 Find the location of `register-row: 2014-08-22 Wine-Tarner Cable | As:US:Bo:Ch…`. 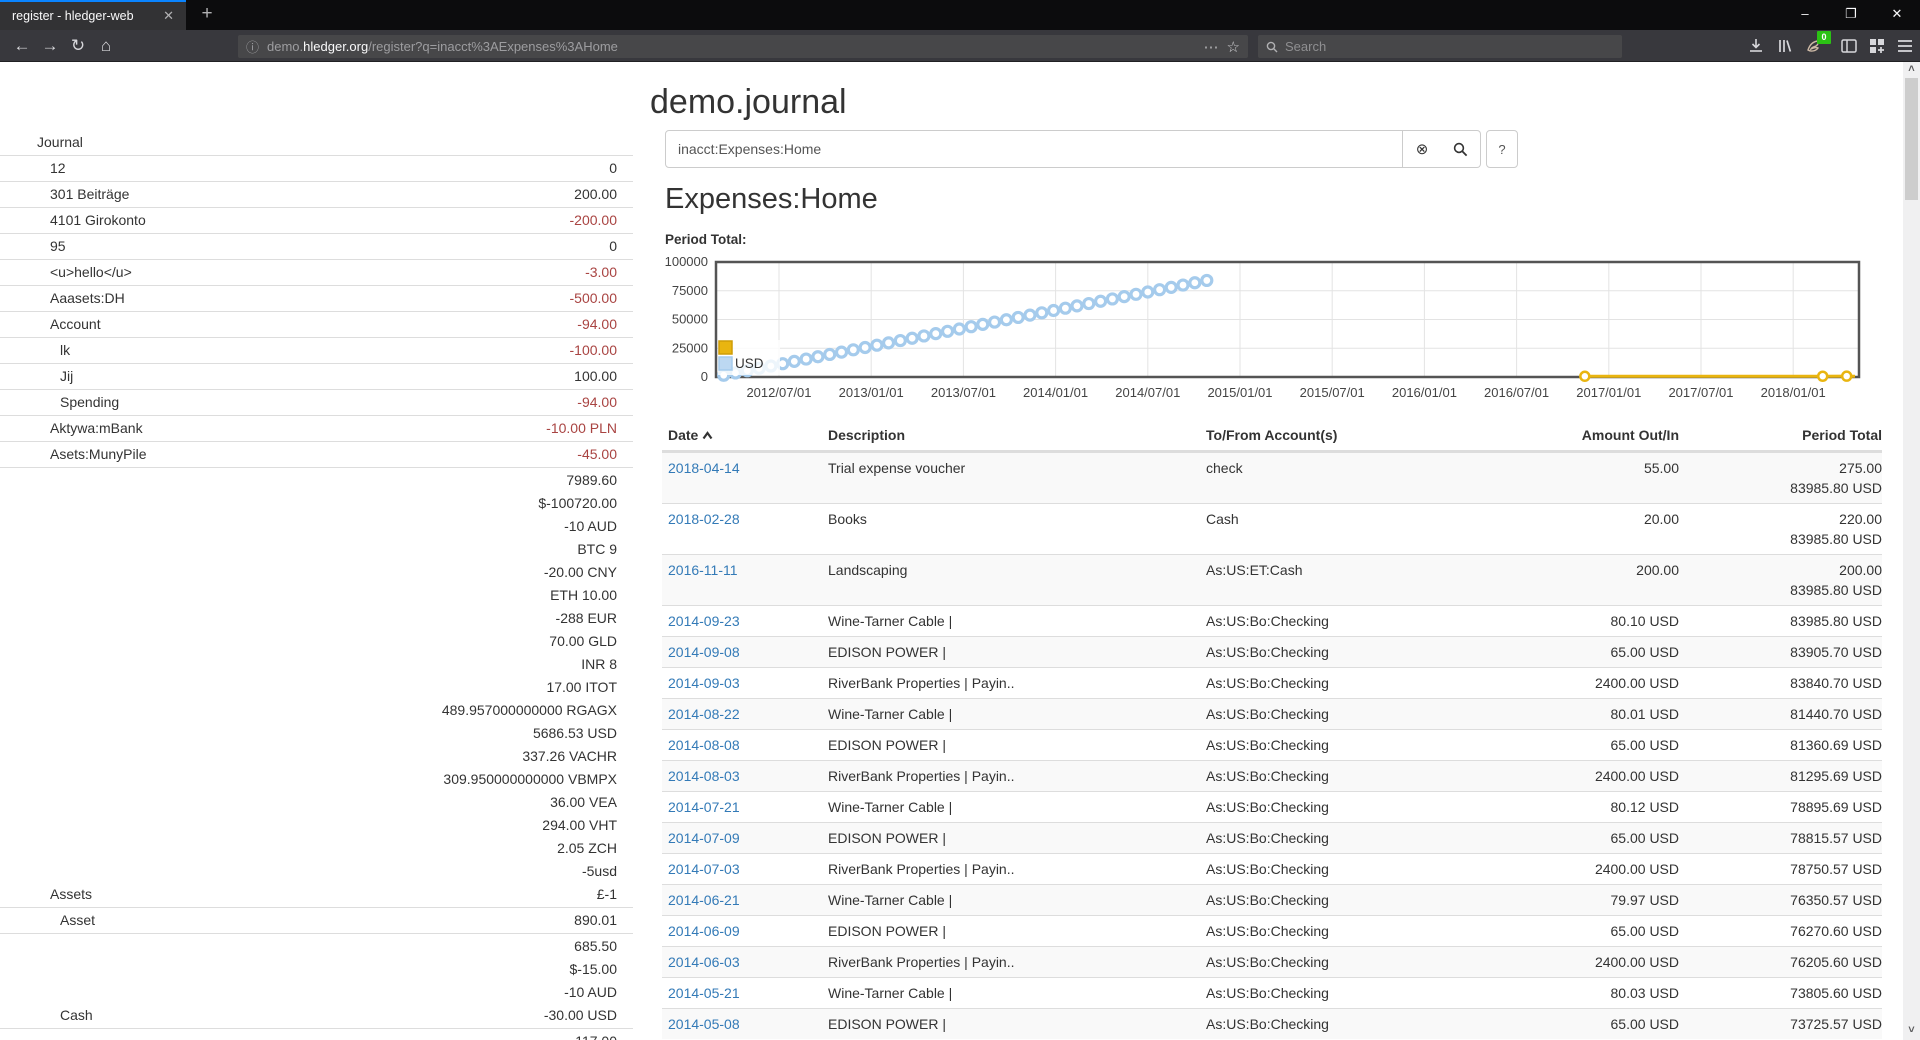

register-row: 2014-08-22 Wine-Tarner Cable | As:US:Bo:Ch… is located at coordinates (1272, 713).